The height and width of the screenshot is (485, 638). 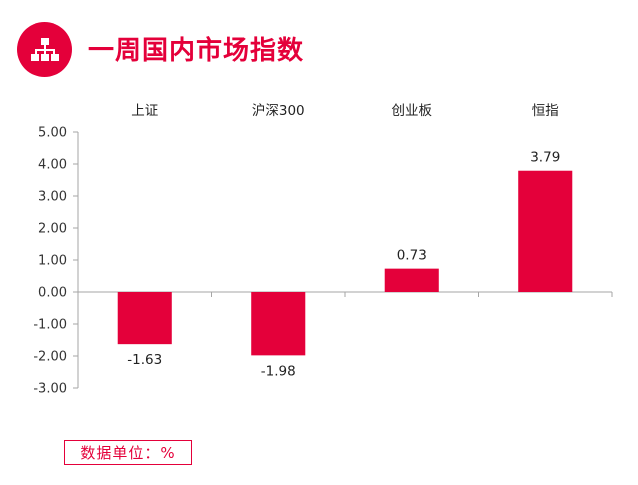 What do you see at coordinates (52, 133) in the screenshot?
I see `y-tick-label: 5.00` at bounding box center [52, 133].